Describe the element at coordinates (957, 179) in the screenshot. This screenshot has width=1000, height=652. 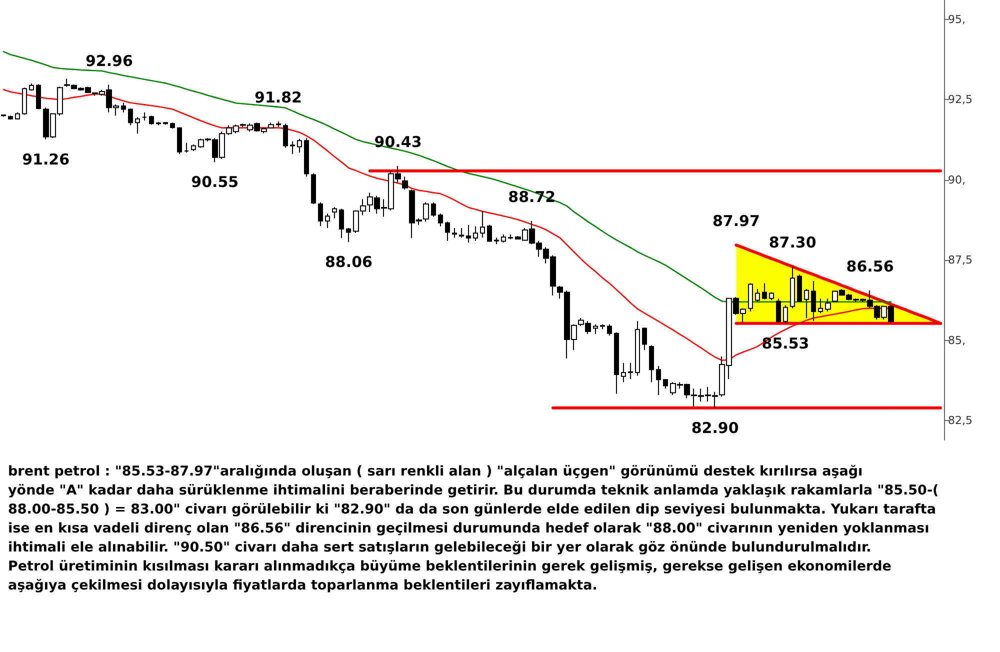
I see `y-tick-label: 90,` at that location.